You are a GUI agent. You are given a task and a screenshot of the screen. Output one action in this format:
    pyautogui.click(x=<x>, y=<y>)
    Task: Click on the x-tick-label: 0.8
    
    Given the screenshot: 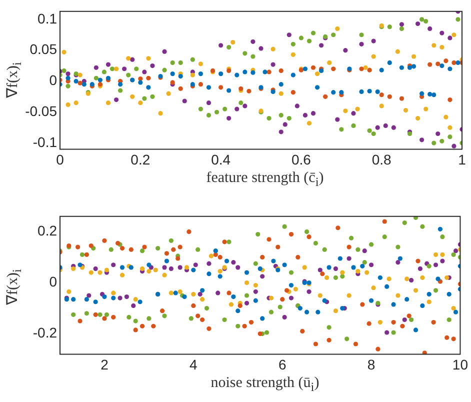 What is the action you would take?
    pyautogui.click(x=382, y=159)
    